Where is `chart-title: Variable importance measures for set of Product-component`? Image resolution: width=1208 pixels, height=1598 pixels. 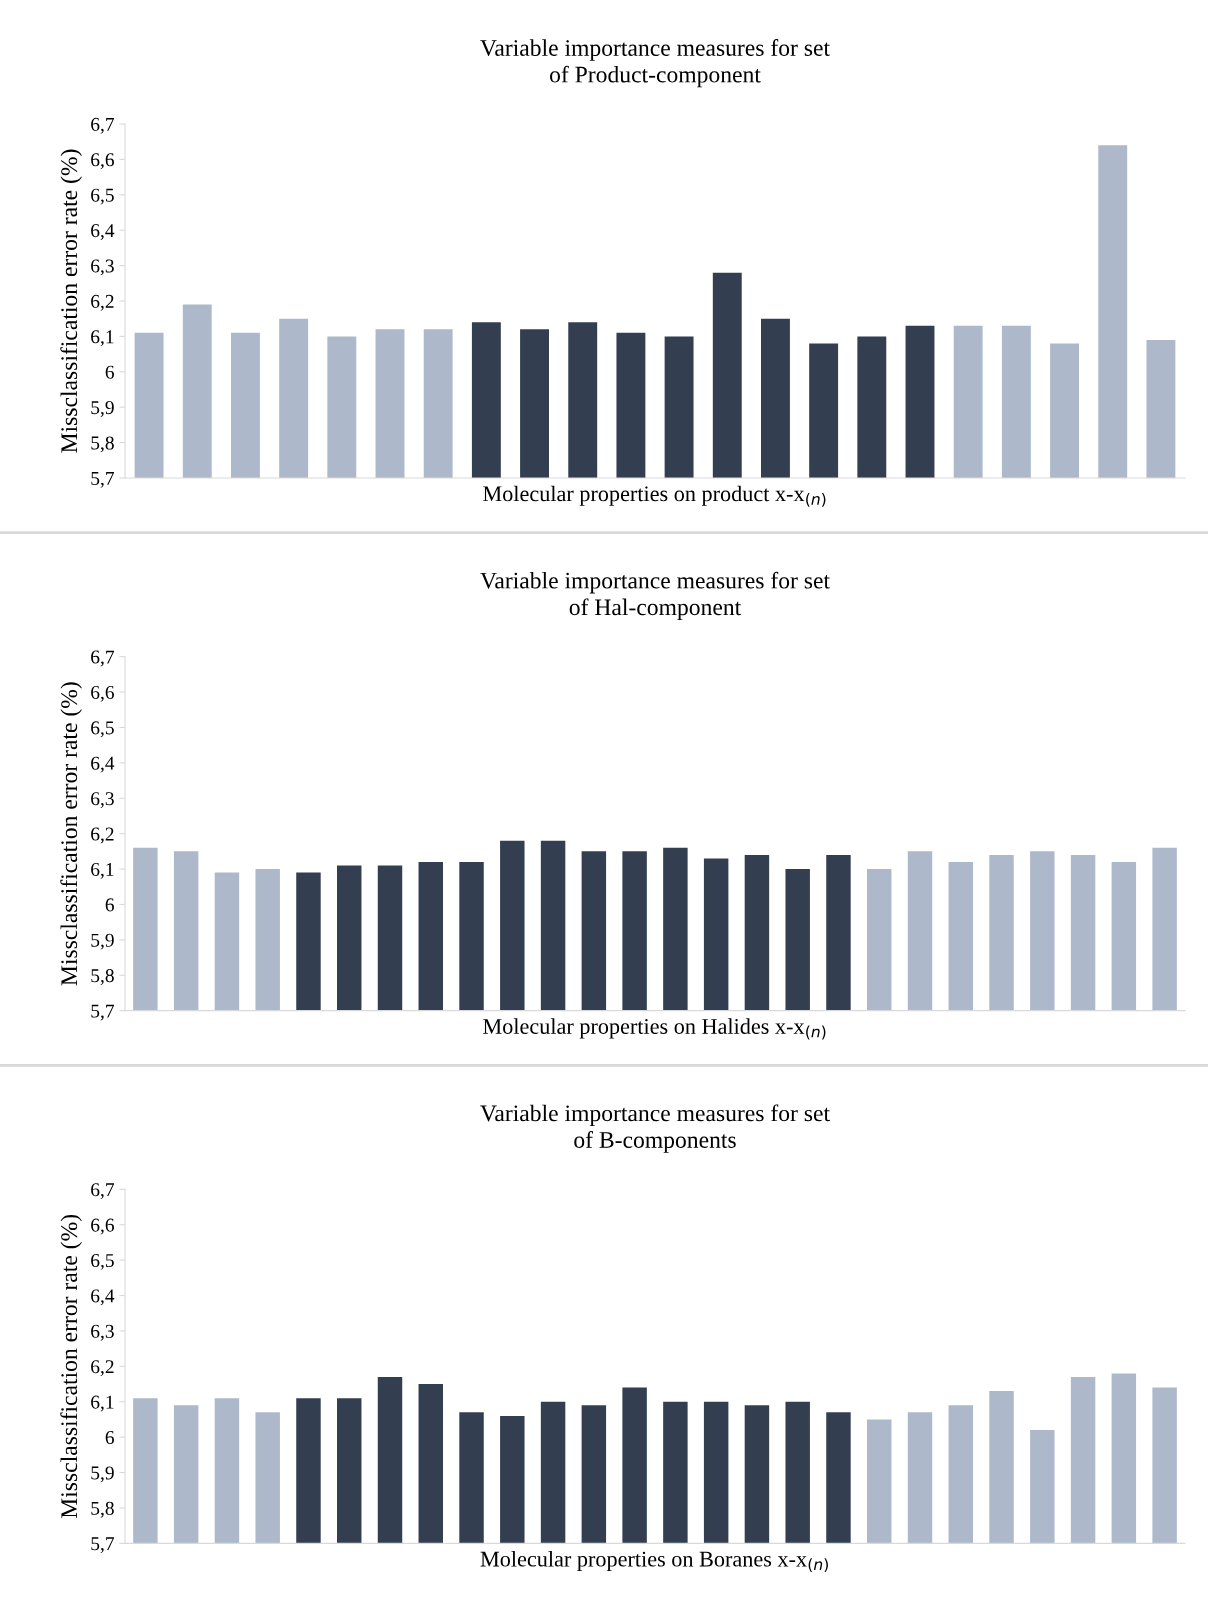 chart-title: Variable importance measures for set of Product-component is located at coordinates (655, 63).